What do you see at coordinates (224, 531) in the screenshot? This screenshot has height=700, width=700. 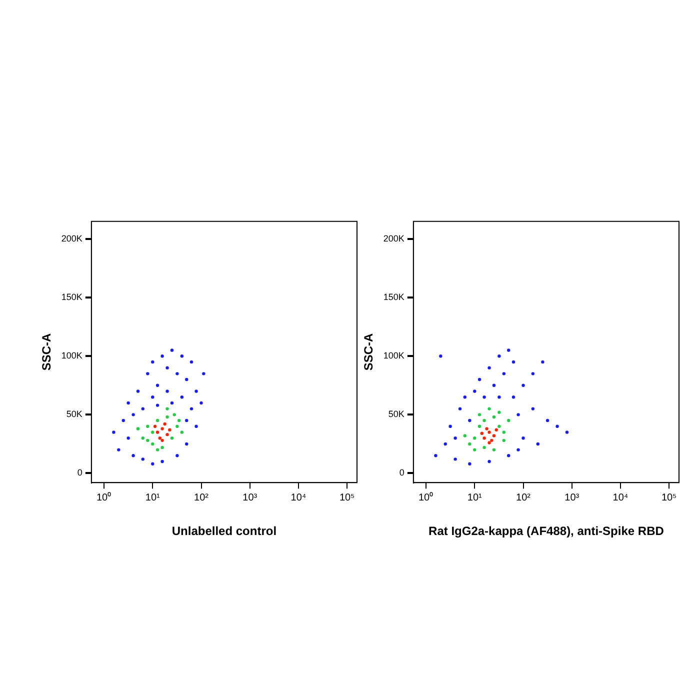 I see `x-axis-title: Unlabelled control` at bounding box center [224, 531].